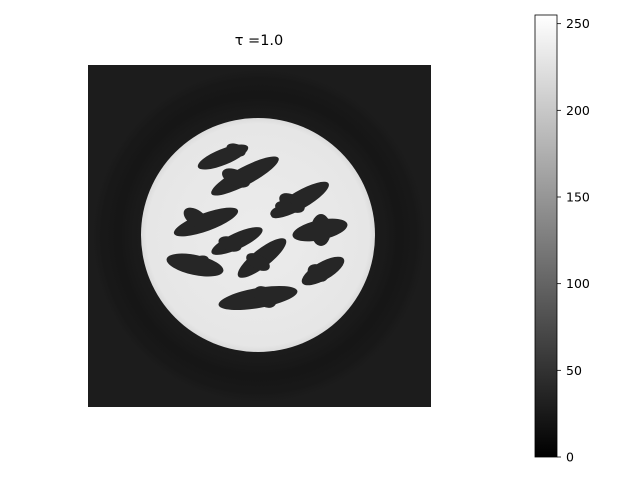  What do you see at coordinates (573, 240) in the screenshot?
I see `colorbar-ticks: 0 50 100 150 200 250` at bounding box center [573, 240].